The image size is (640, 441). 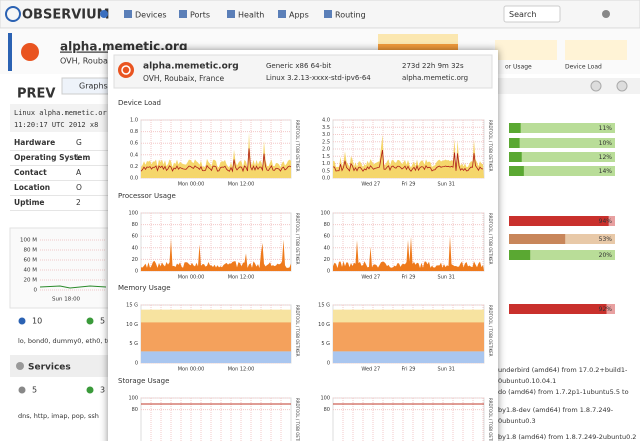 I want to click on usage-label: 92%, so click(x=606, y=309).